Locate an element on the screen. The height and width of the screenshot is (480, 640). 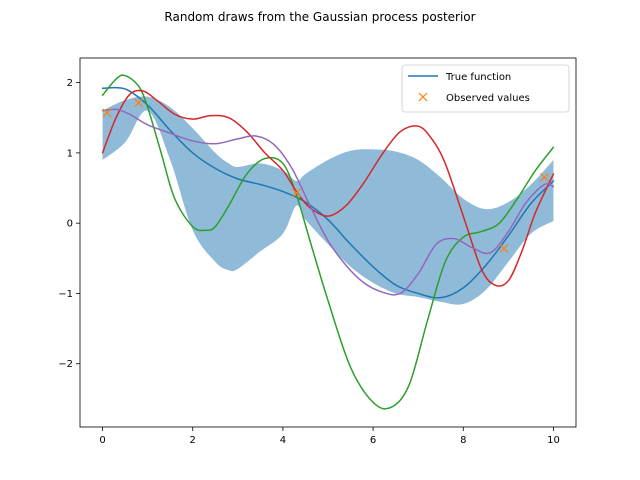
legend: True function Observed values is located at coordinates (485, 88).